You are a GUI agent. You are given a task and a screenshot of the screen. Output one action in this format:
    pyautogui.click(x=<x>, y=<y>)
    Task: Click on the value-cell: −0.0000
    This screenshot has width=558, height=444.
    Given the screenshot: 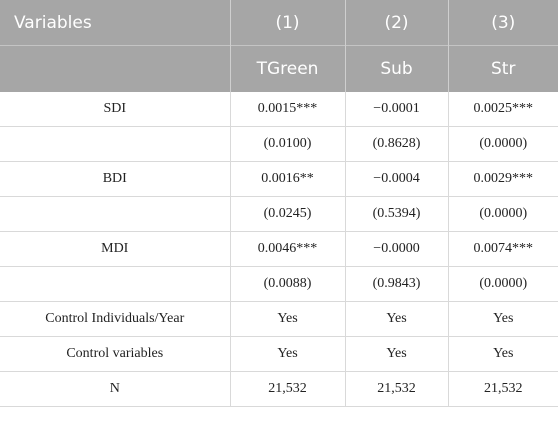 What is the action you would take?
    pyautogui.click(x=396, y=249)
    